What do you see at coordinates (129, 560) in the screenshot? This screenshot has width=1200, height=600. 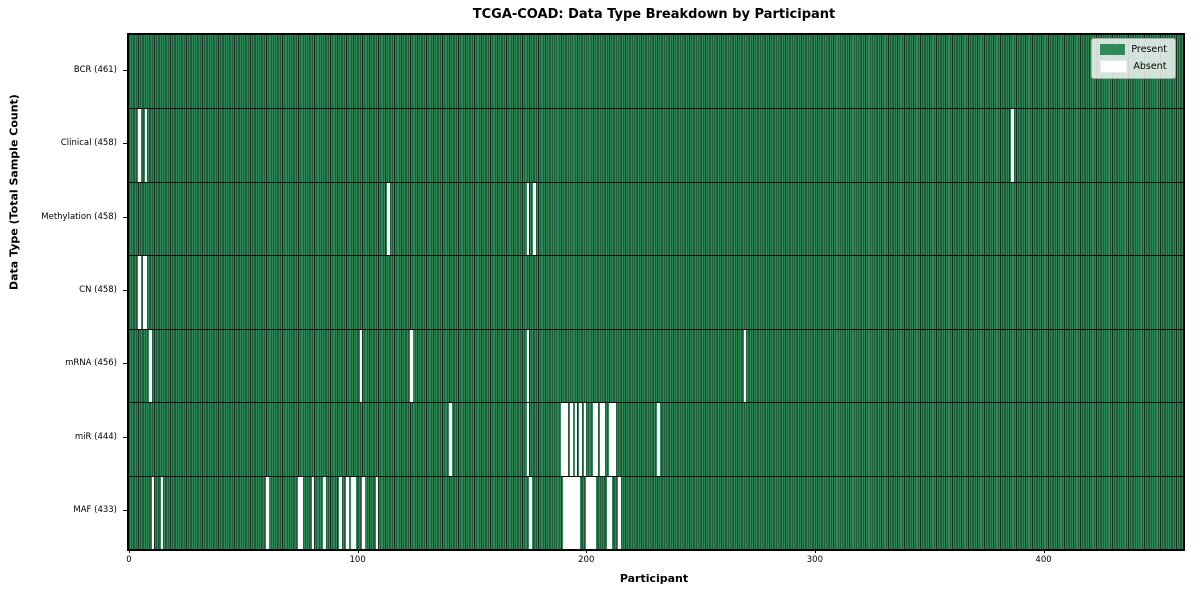 I see `x-tick-label: 0` at bounding box center [129, 560].